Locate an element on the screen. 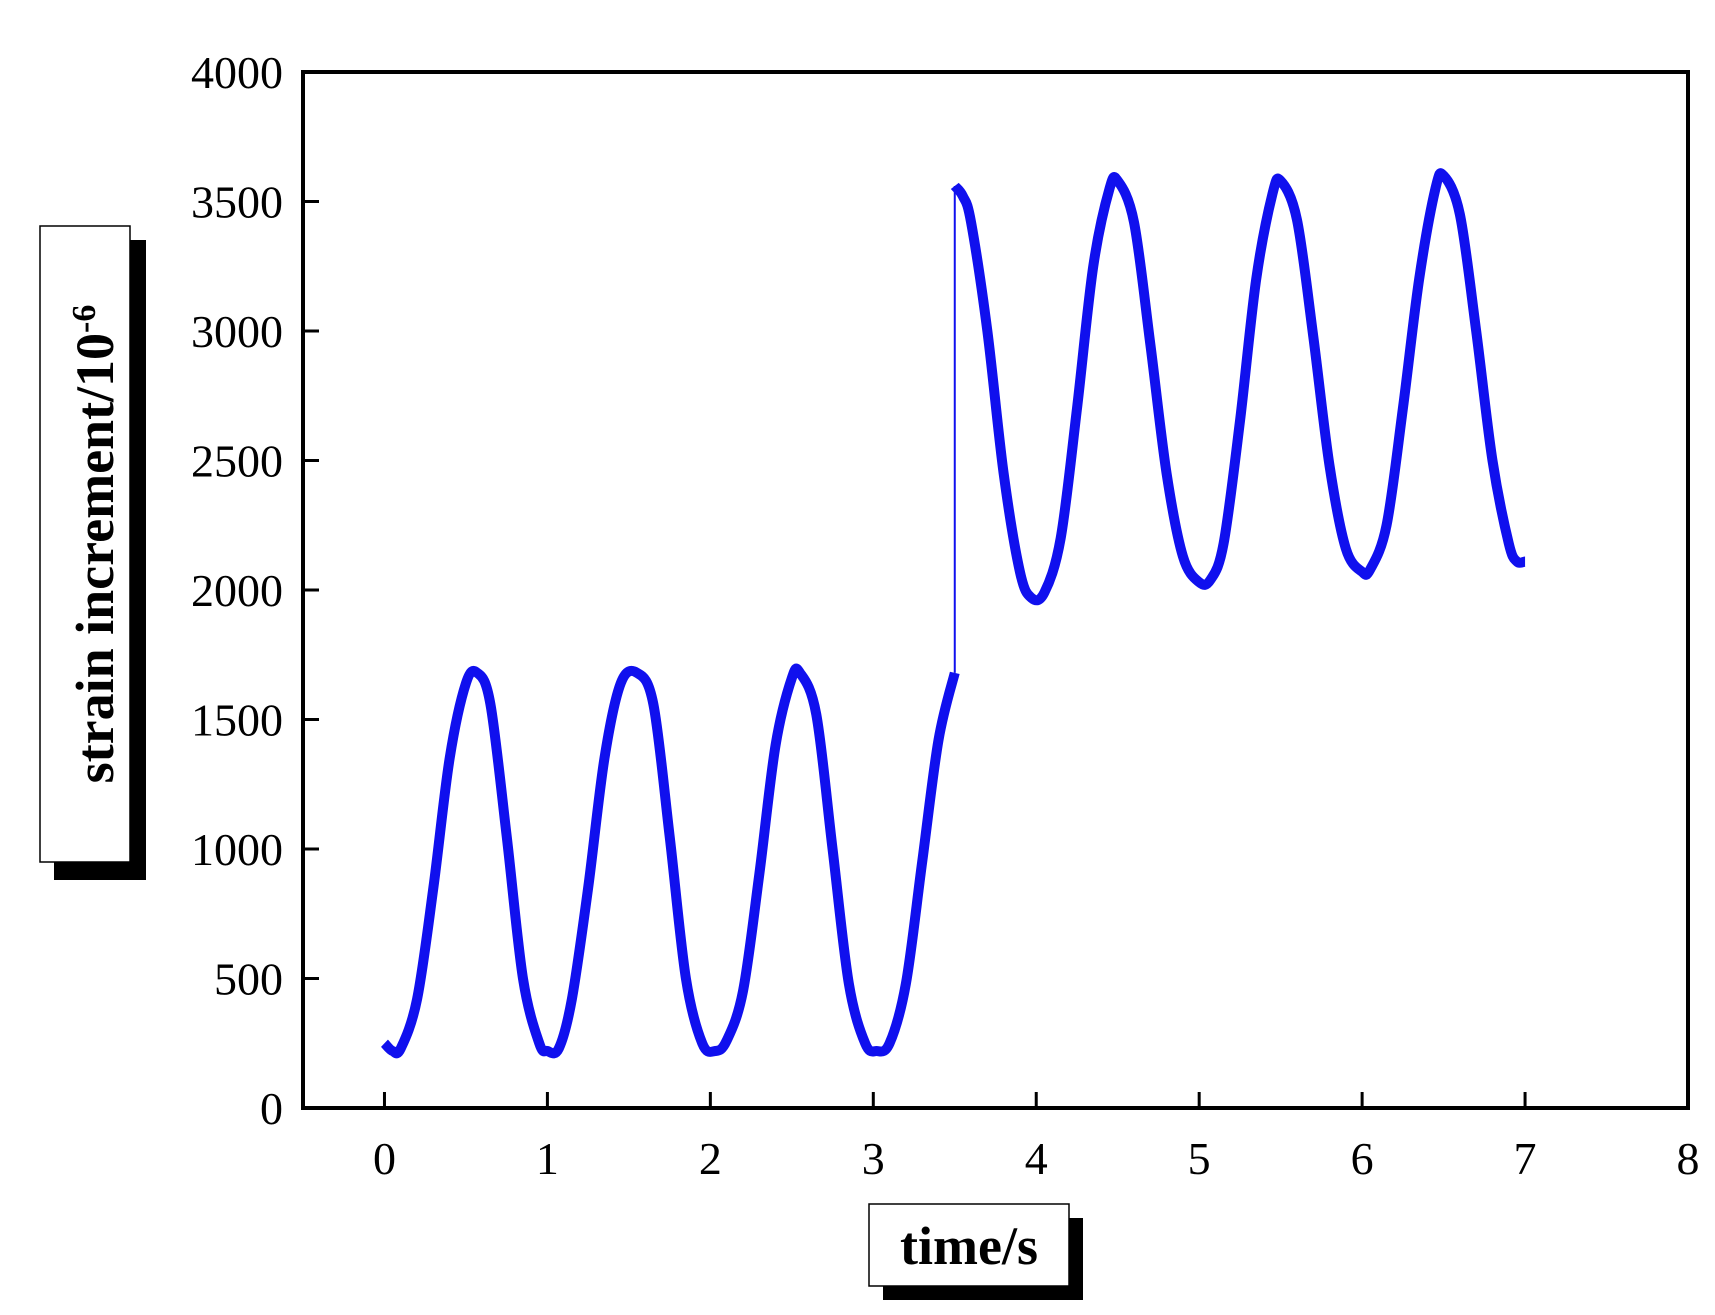 The image size is (1715, 1315). x-tick-label: 3 is located at coordinates (873, 1158).